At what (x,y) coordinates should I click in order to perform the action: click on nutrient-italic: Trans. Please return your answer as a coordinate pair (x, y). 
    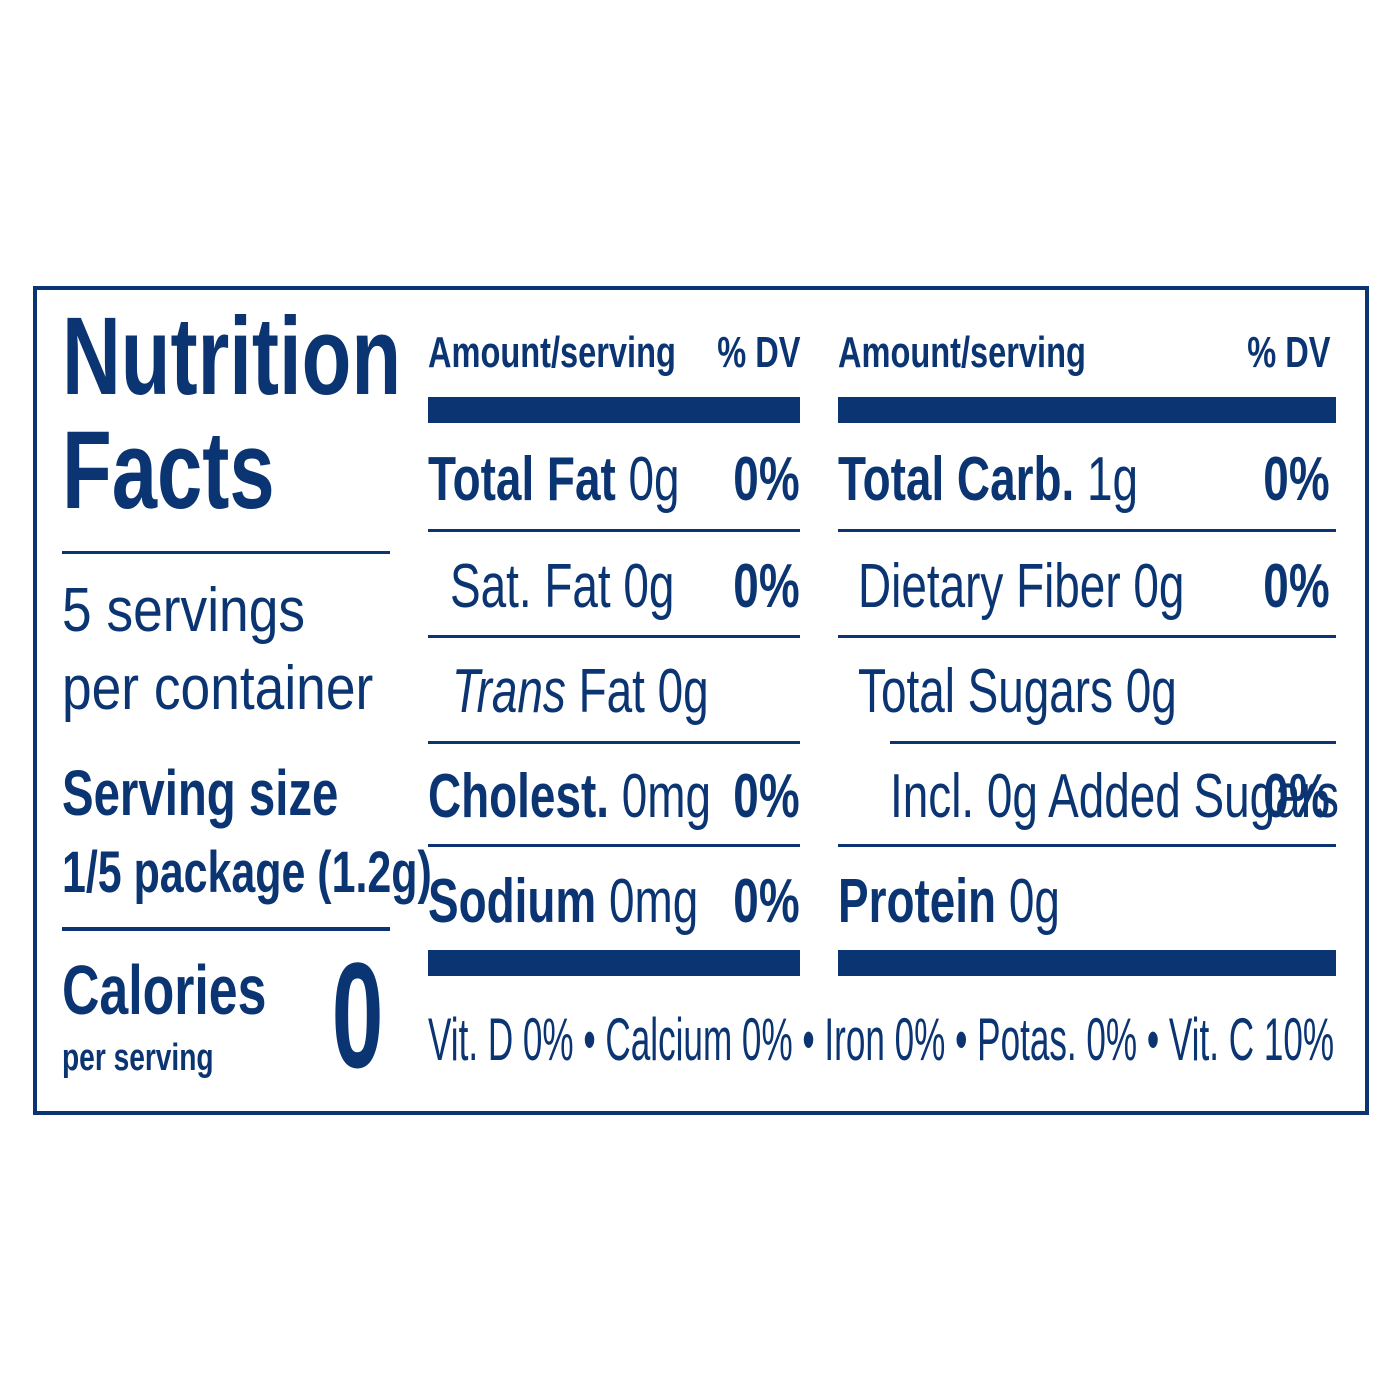
    Looking at the image, I should click on (509, 691).